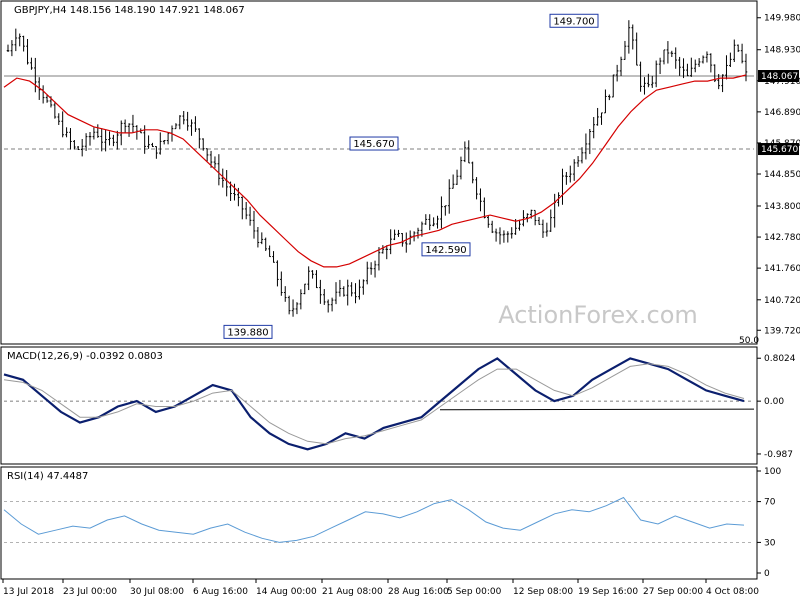 The image size is (800, 600). I want to click on price-tick-label: 142.780, so click(782, 238).